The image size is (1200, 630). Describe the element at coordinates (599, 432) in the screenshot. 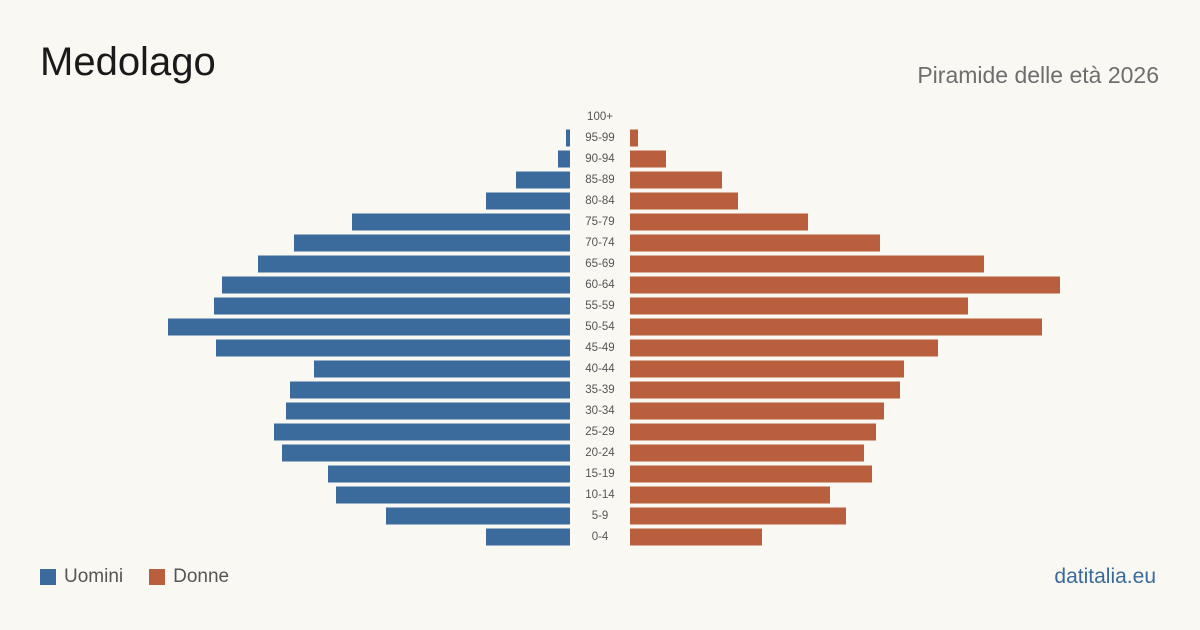

I see `age-group-label: 25-29` at that location.